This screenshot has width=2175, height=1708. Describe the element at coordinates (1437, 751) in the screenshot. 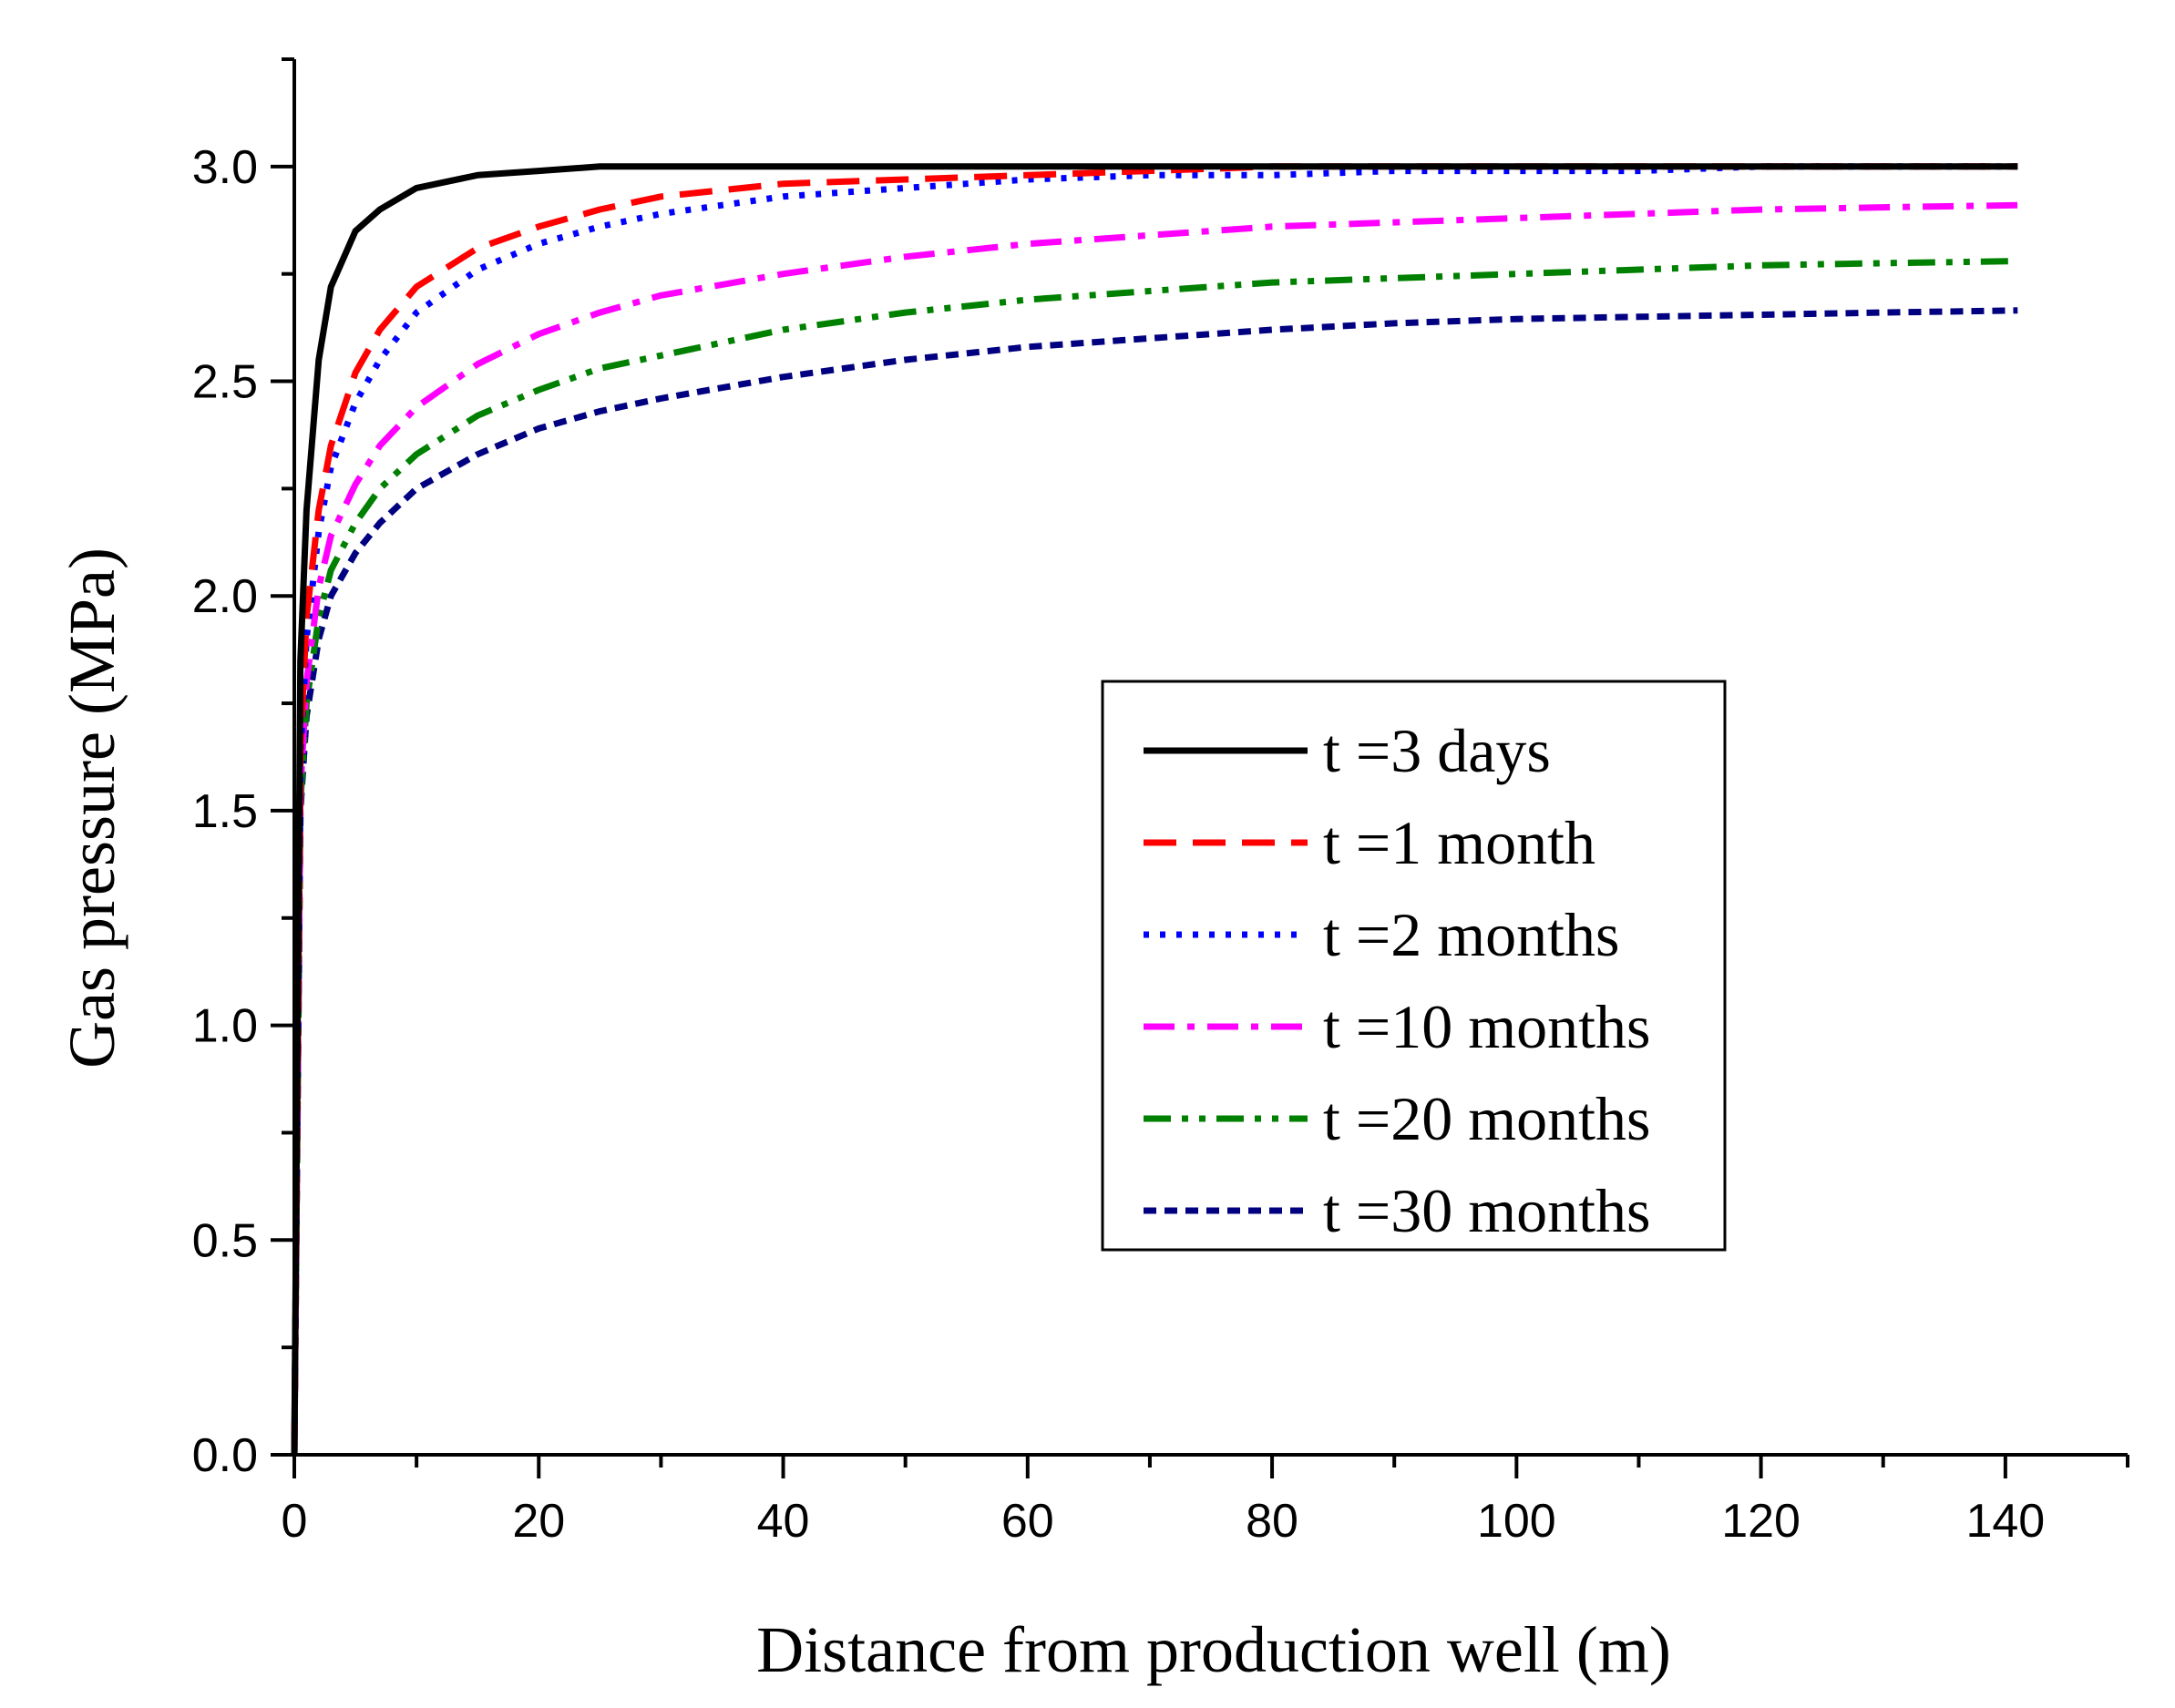

I see `legend-label: t =3 days` at that location.